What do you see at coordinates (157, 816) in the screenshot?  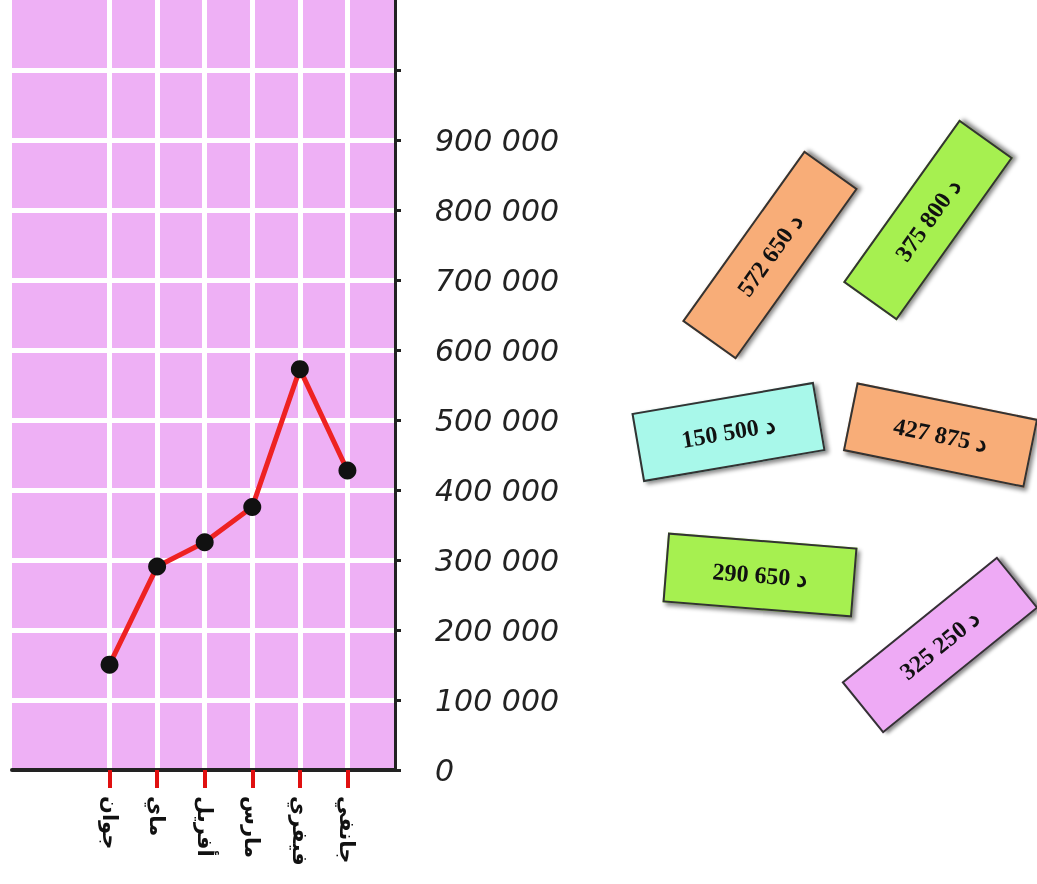 I see `x-tick-label: ماي` at bounding box center [157, 816].